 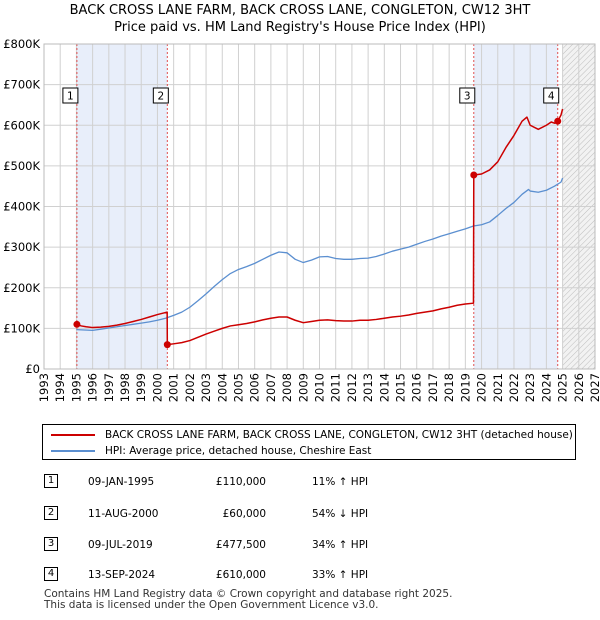 I want to click on x-tick-label: 2019, so click(x=465, y=387).